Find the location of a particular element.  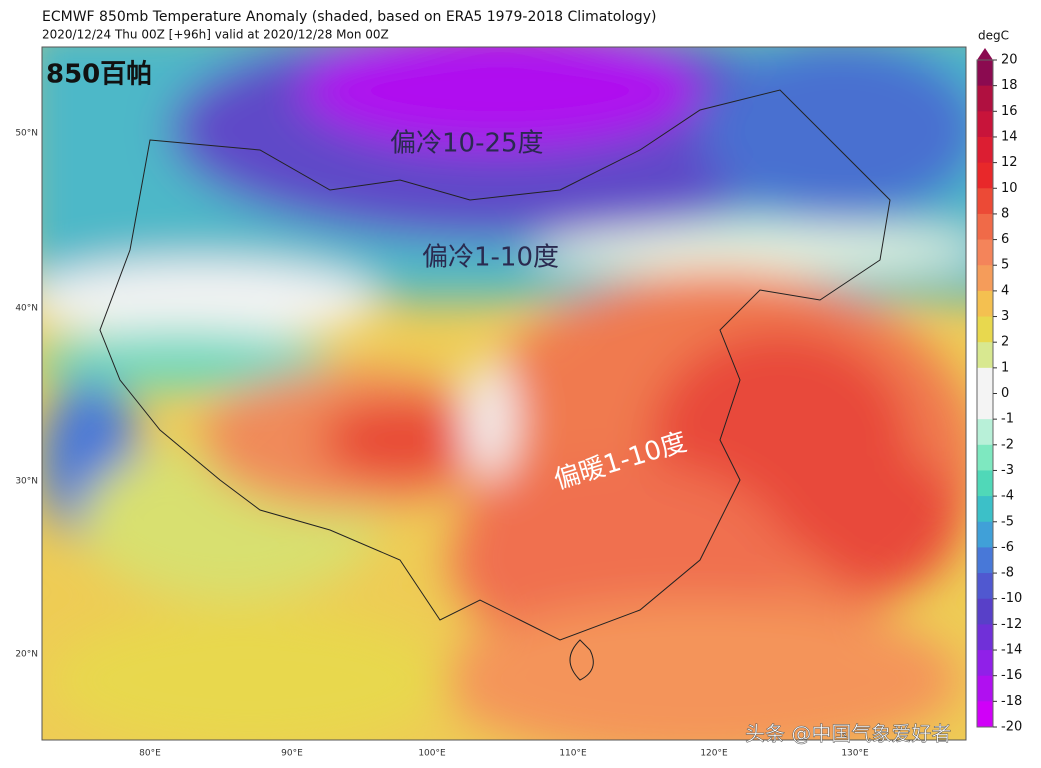

colorbar-tick-label: 10 is located at coordinates (1009, 188).